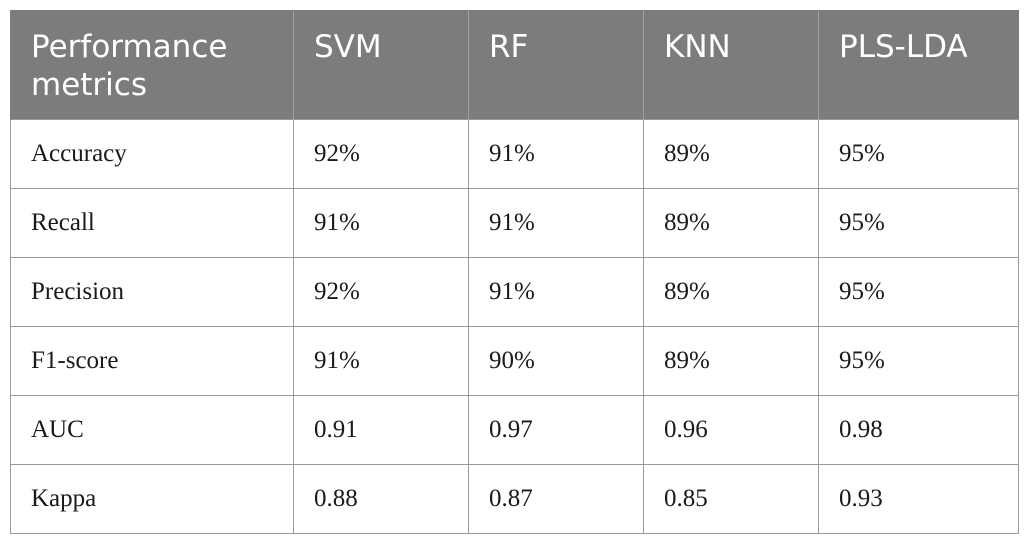  I want to click on table-row: Accuracy 92% 91% 89% 95%, so click(514, 154).